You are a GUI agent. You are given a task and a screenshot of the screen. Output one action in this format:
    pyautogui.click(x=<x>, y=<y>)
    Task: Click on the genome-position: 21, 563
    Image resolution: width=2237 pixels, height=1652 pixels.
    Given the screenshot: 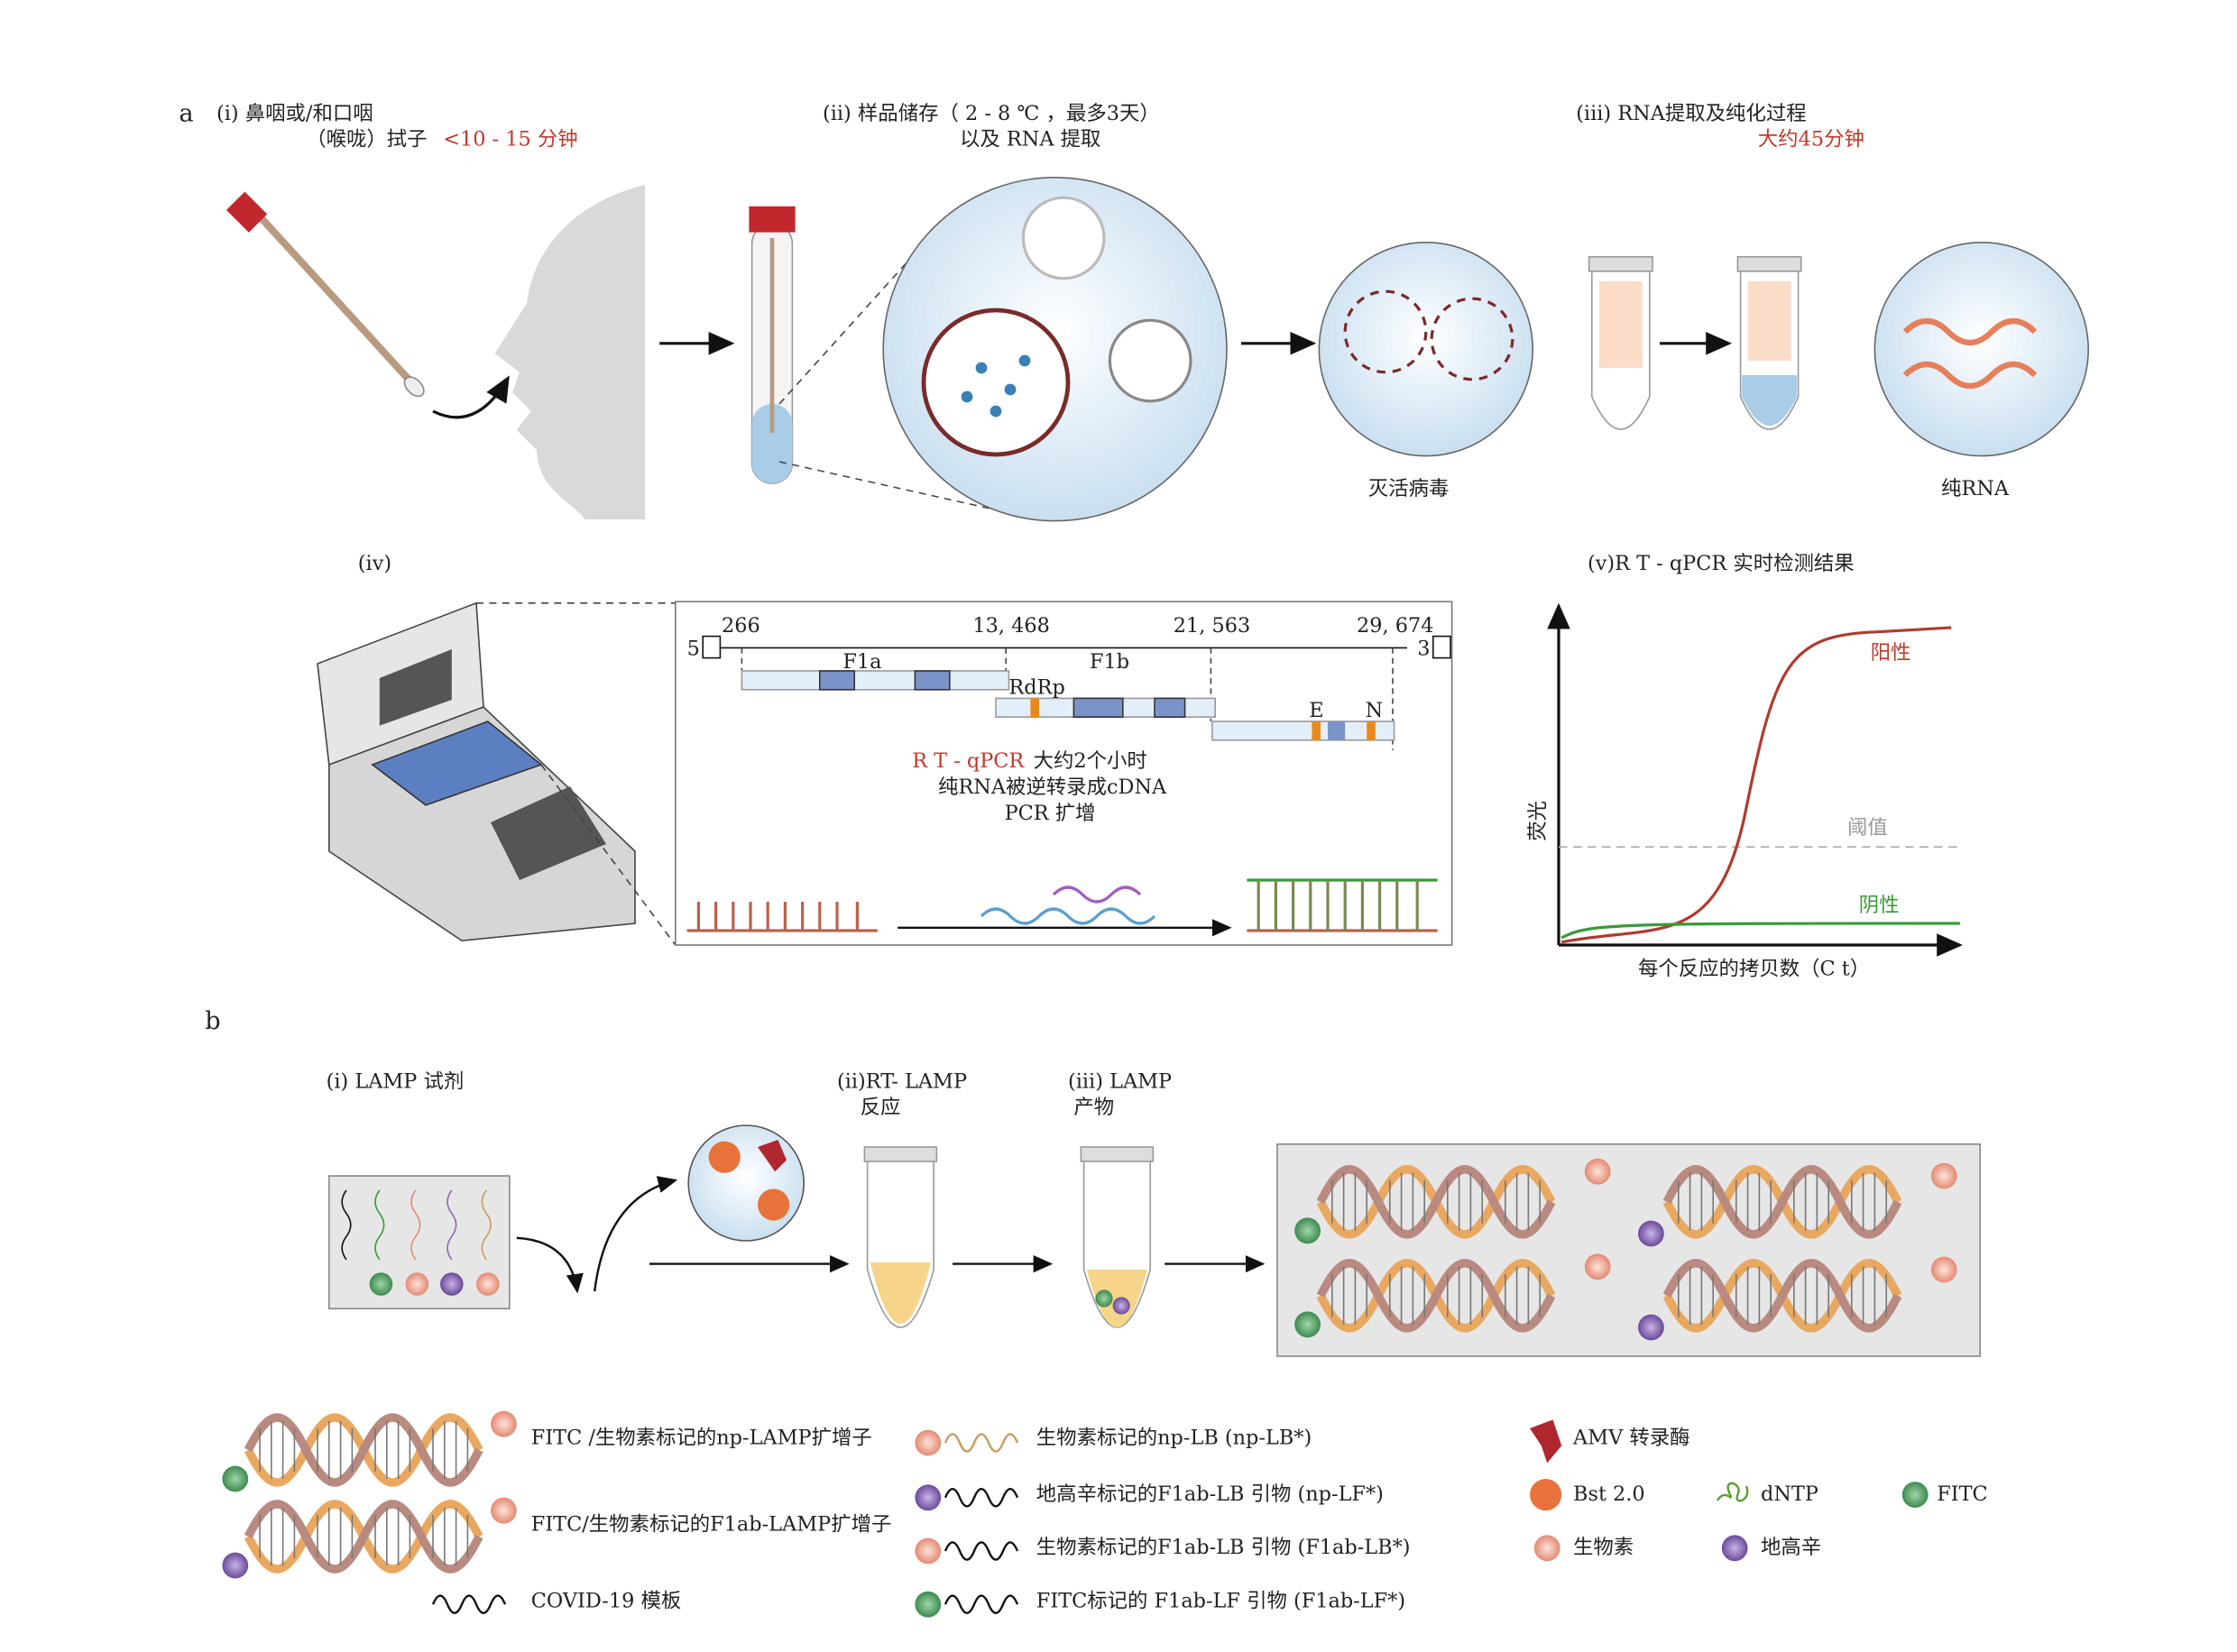 What is the action you would take?
    pyautogui.click(x=1212, y=626)
    